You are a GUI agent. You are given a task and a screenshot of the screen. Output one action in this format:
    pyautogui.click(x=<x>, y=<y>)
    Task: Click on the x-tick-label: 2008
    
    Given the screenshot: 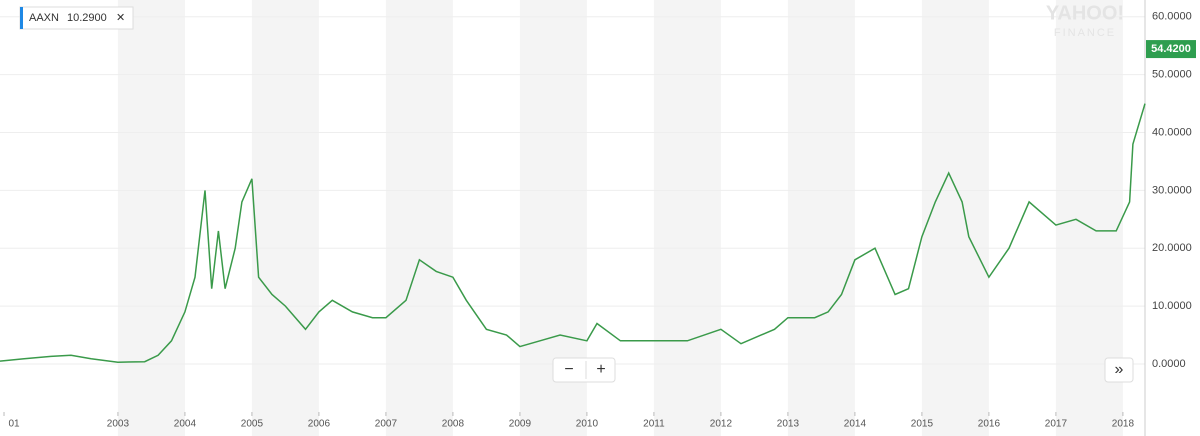 What is the action you would take?
    pyautogui.click(x=453, y=424)
    